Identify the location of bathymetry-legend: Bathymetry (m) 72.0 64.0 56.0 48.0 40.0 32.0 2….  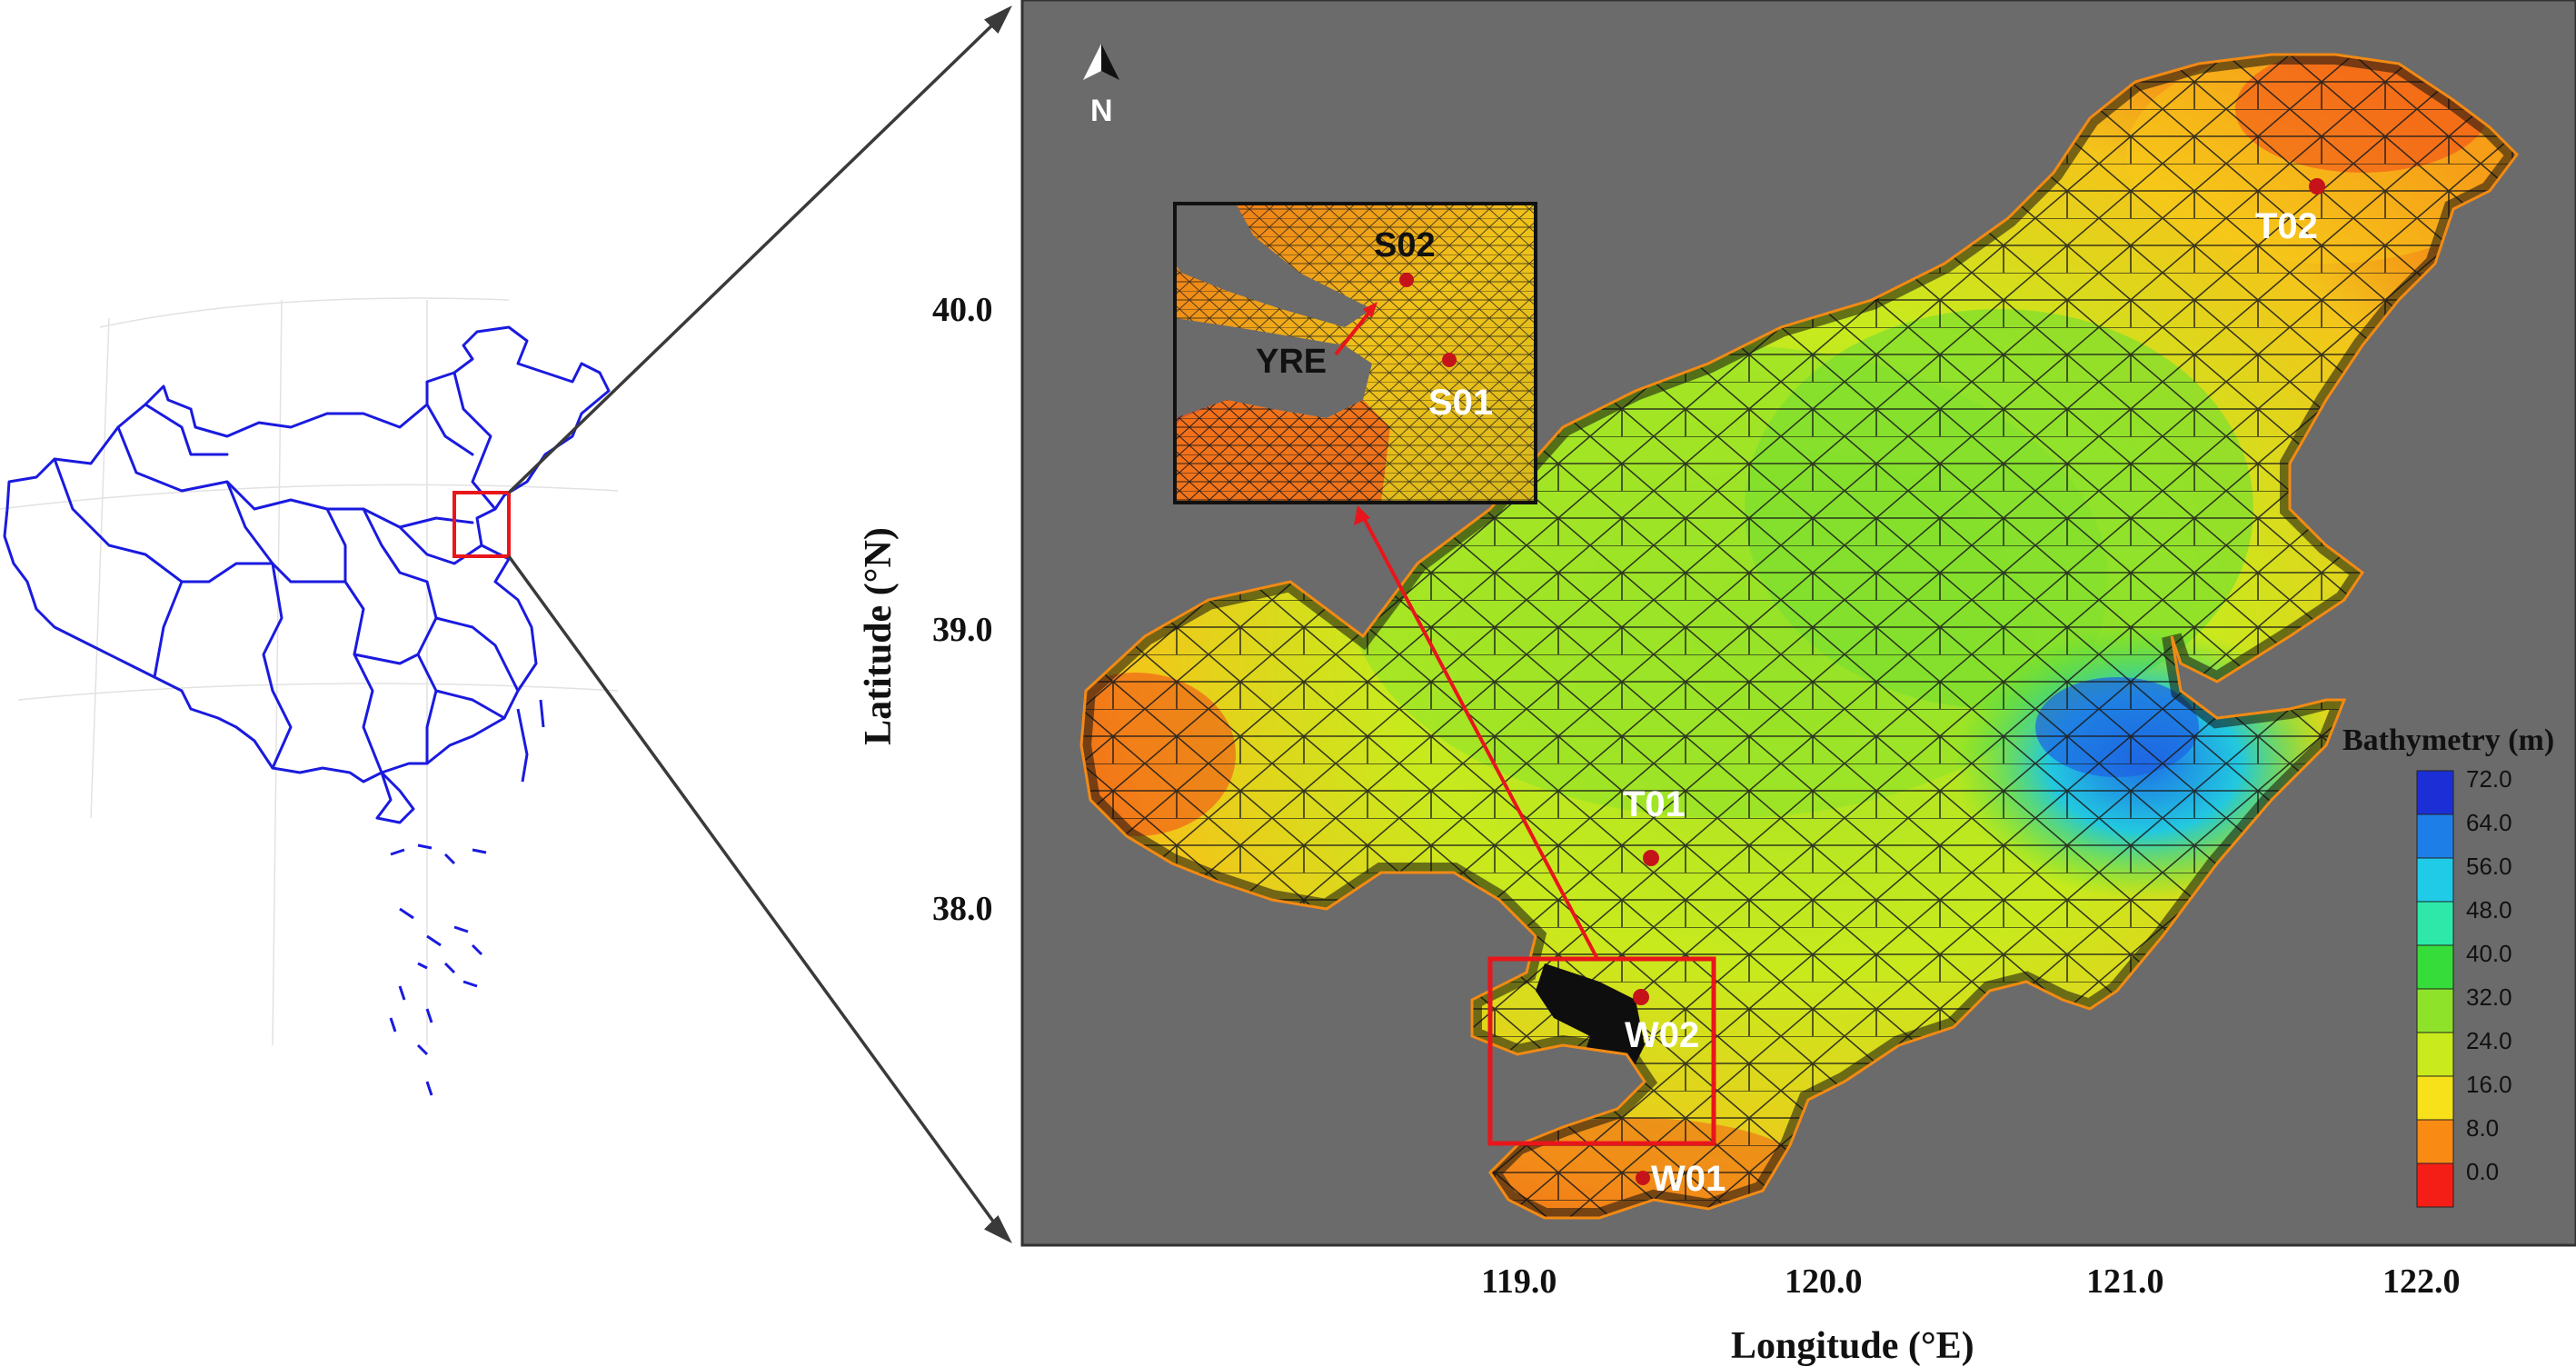
(2448, 965).